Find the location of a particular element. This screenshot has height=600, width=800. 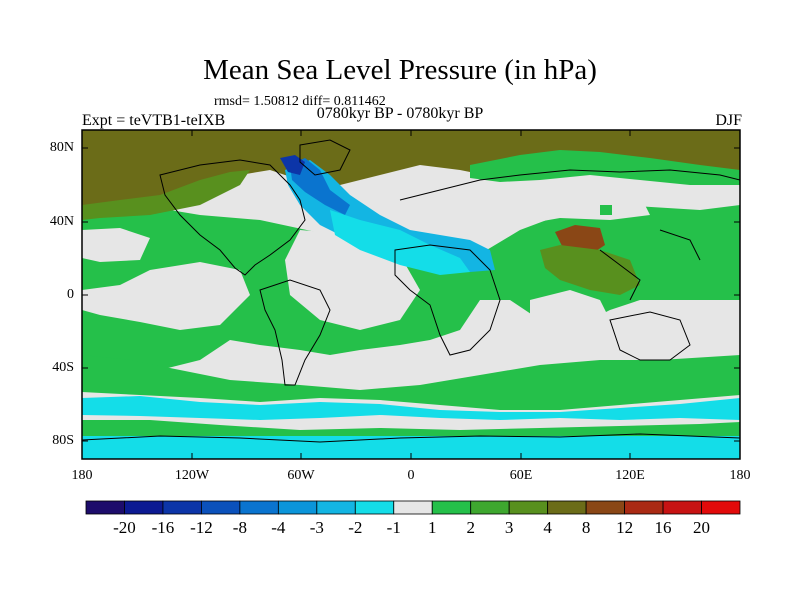

lat-label-80s: 80S is located at coordinates (63, 440).